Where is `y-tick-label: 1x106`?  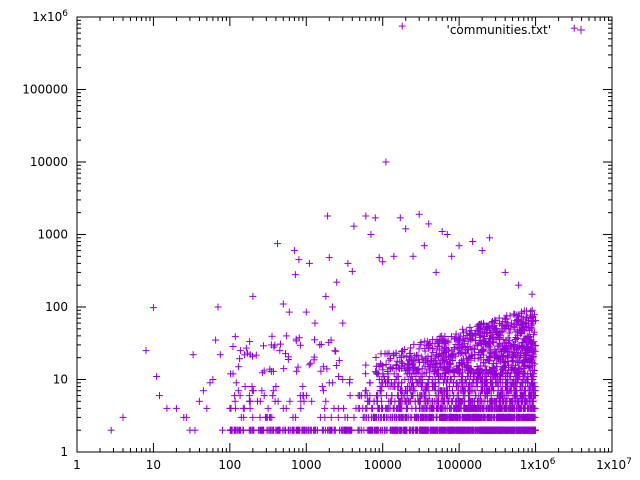
y-tick-label: 1x106 is located at coordinates (50, 16).